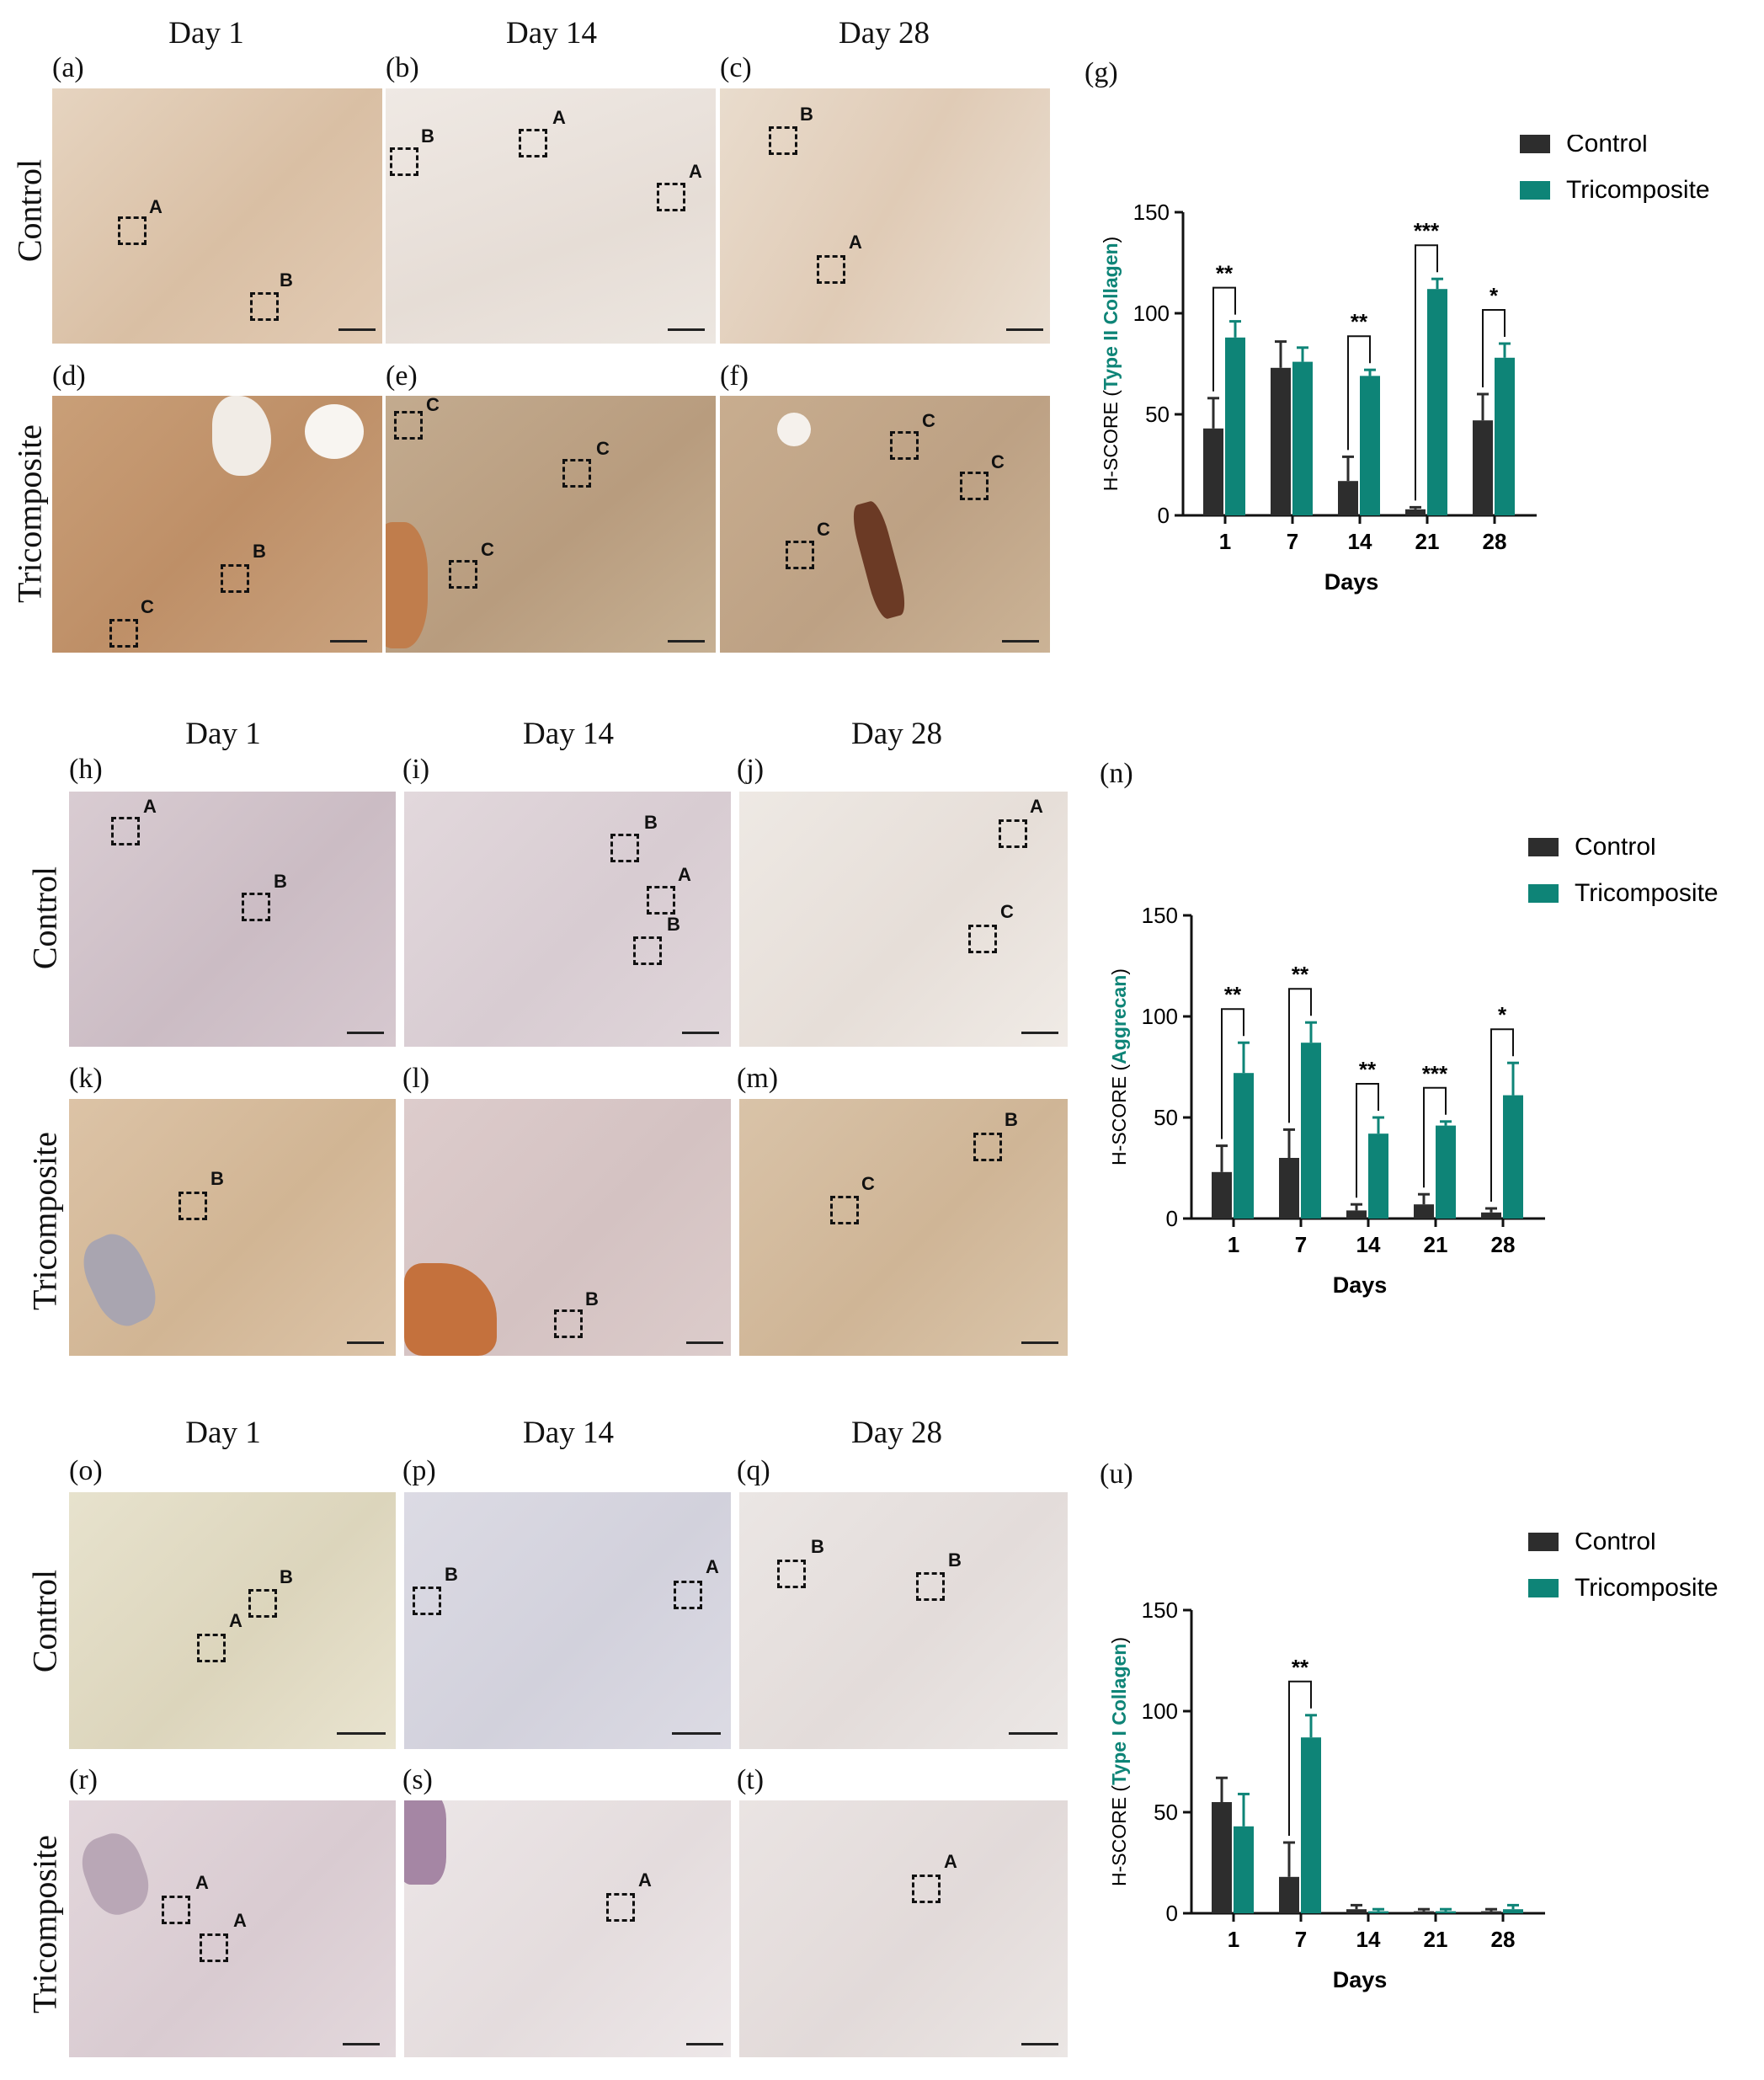 The height and width of the screenshot is (2080, 1764). What do you see at coordinates (1119, 1114) in the screenshot?
I see `y-axis-label-prefix: H-SCORE (` at bounding box center [1119, 1114].